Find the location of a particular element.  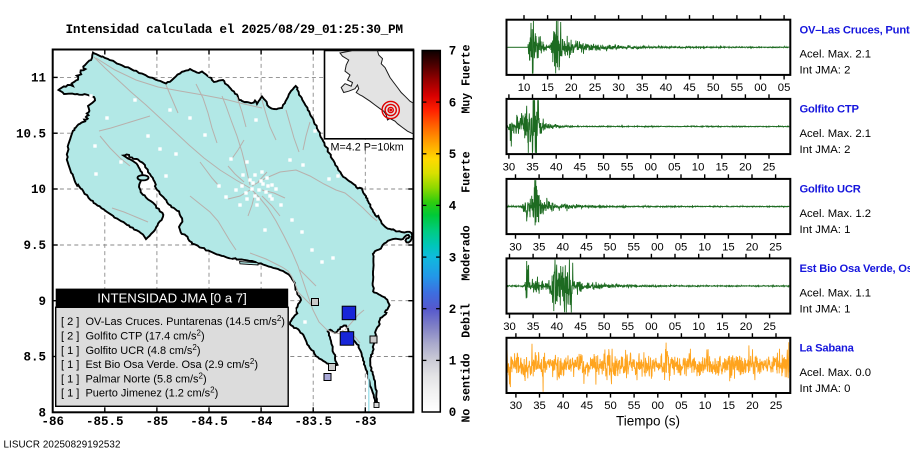

svg-text: -86 is located at coordinates (52, 422).